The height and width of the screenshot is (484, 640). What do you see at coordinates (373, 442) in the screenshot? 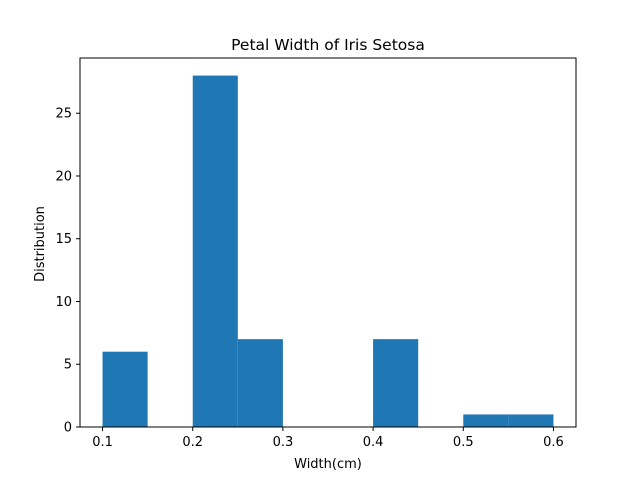
I see `x-tick-label: 0.4` at bounding box center [373, 442].